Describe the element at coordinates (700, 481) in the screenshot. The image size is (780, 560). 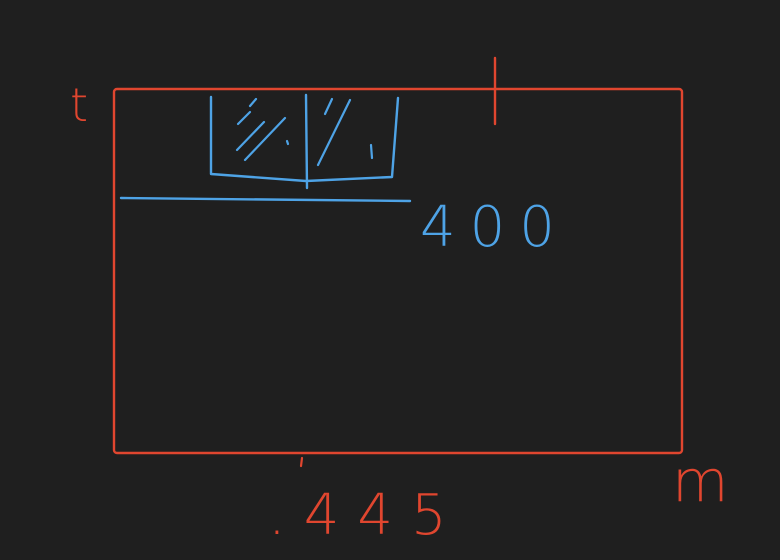
I see `horizontal-axis-label: m` at that location.